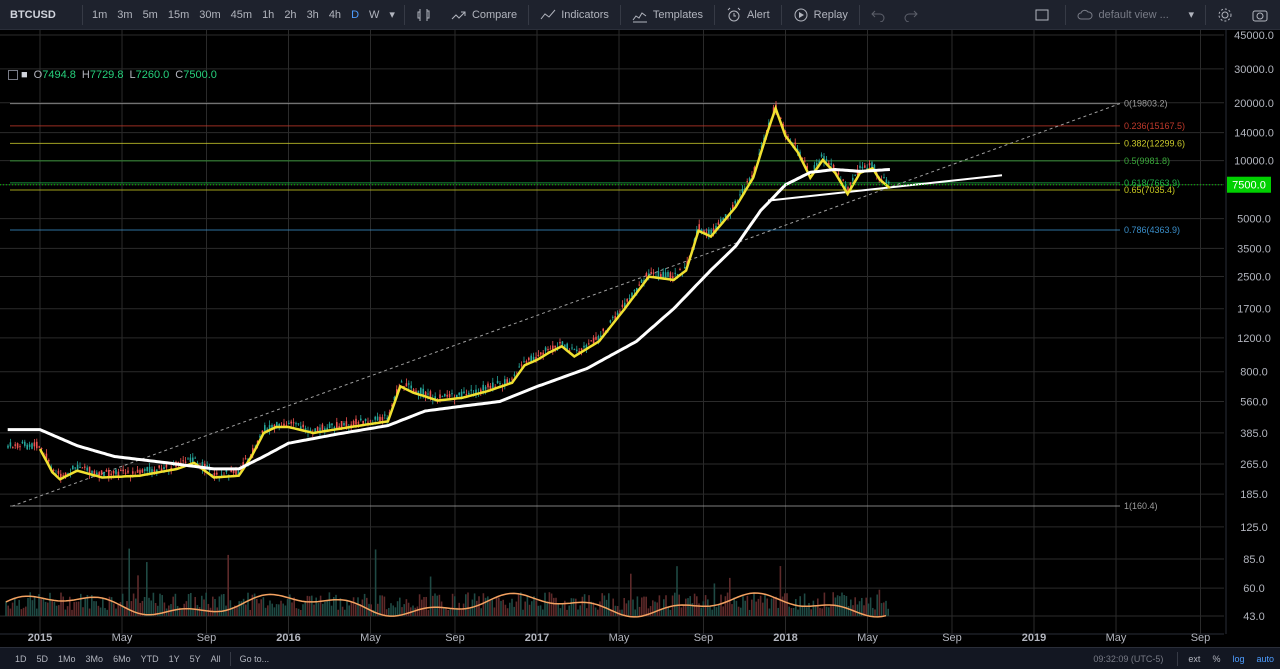 The width and height of the screenshot is (1280, 669). What do you see at coordinates (125, 14) in the screenshot?
I see `interval-3m: 3m` at bounding box center [125, 14].